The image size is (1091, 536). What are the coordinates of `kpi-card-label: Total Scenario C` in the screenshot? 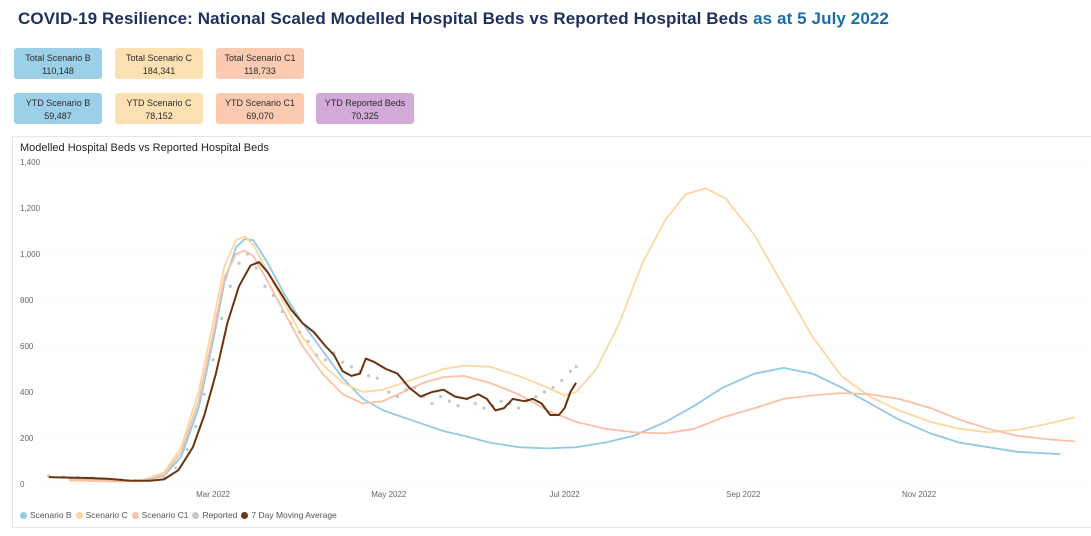 It's located at (159, 58).